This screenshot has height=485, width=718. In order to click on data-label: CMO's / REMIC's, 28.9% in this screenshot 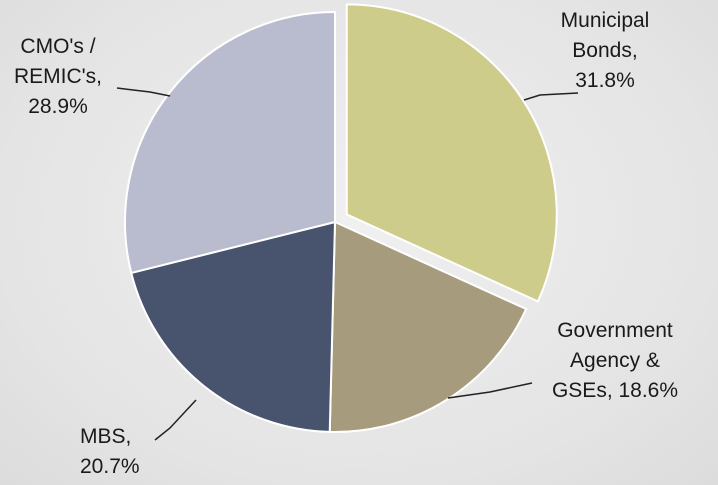, I will do `click(57, 76)`.